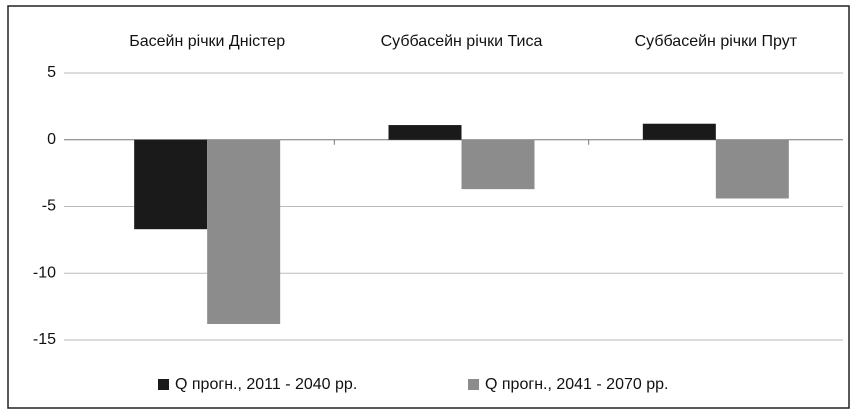  I want to click on category-label: Басейн річки Дністер, so click(207, 41).